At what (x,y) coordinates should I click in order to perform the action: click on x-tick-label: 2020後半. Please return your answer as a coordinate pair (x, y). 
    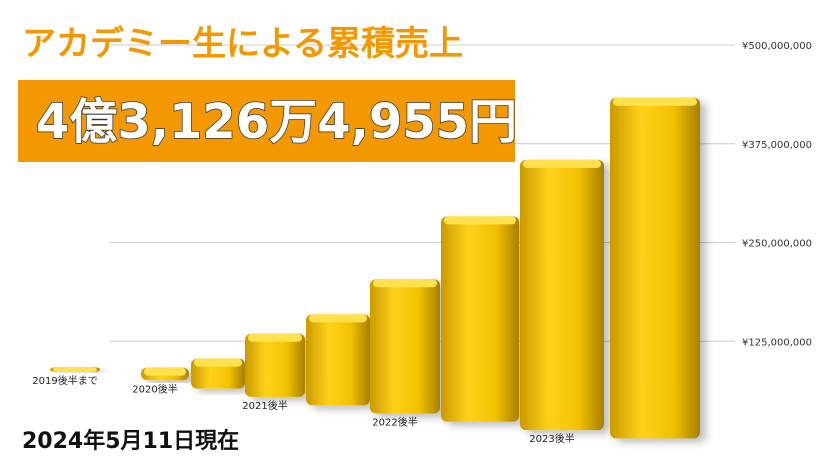
    Looking at the image, I should click on (154, 388).